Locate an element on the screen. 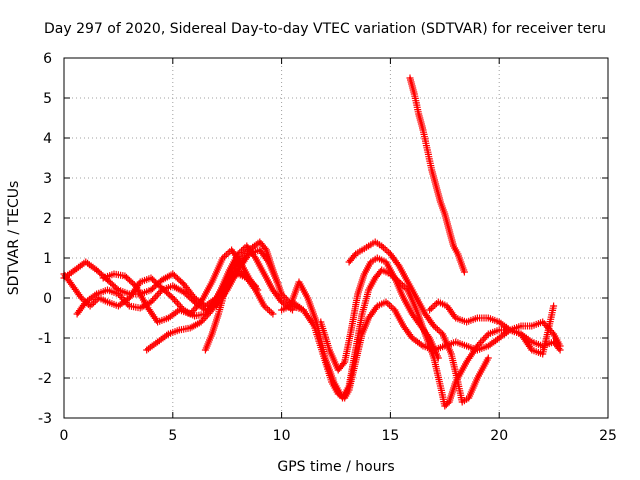 Image resolution: width=640 pixels, height=480 pixels. y-tick-label: -2 is located at coordinates (45, 379).